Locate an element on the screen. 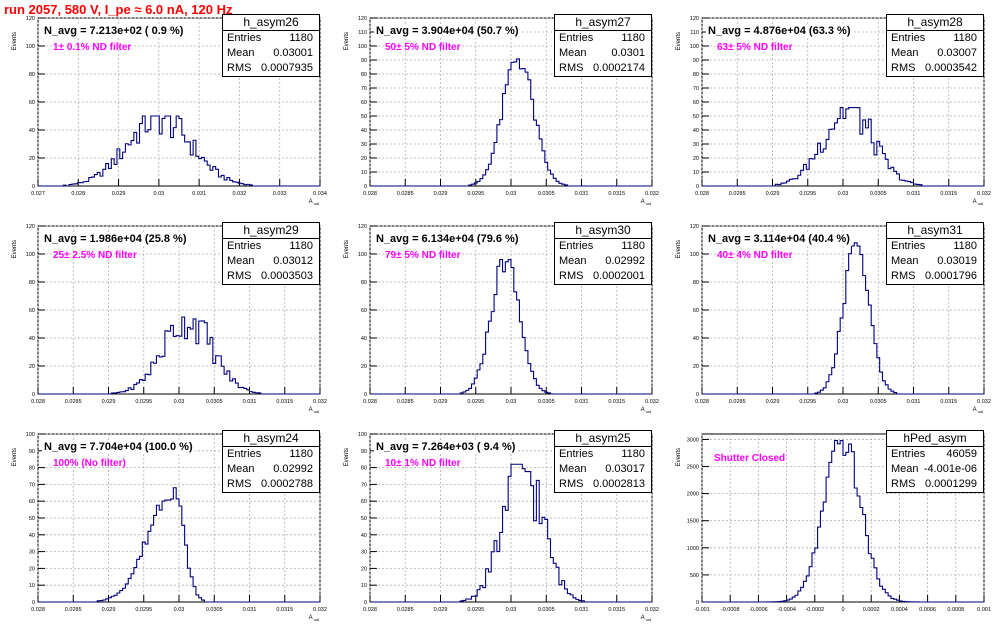 Image resolution: width=996 pixels, height=635 pixels. x-tick-label: 0.032 is located at coordinates (652, 194).